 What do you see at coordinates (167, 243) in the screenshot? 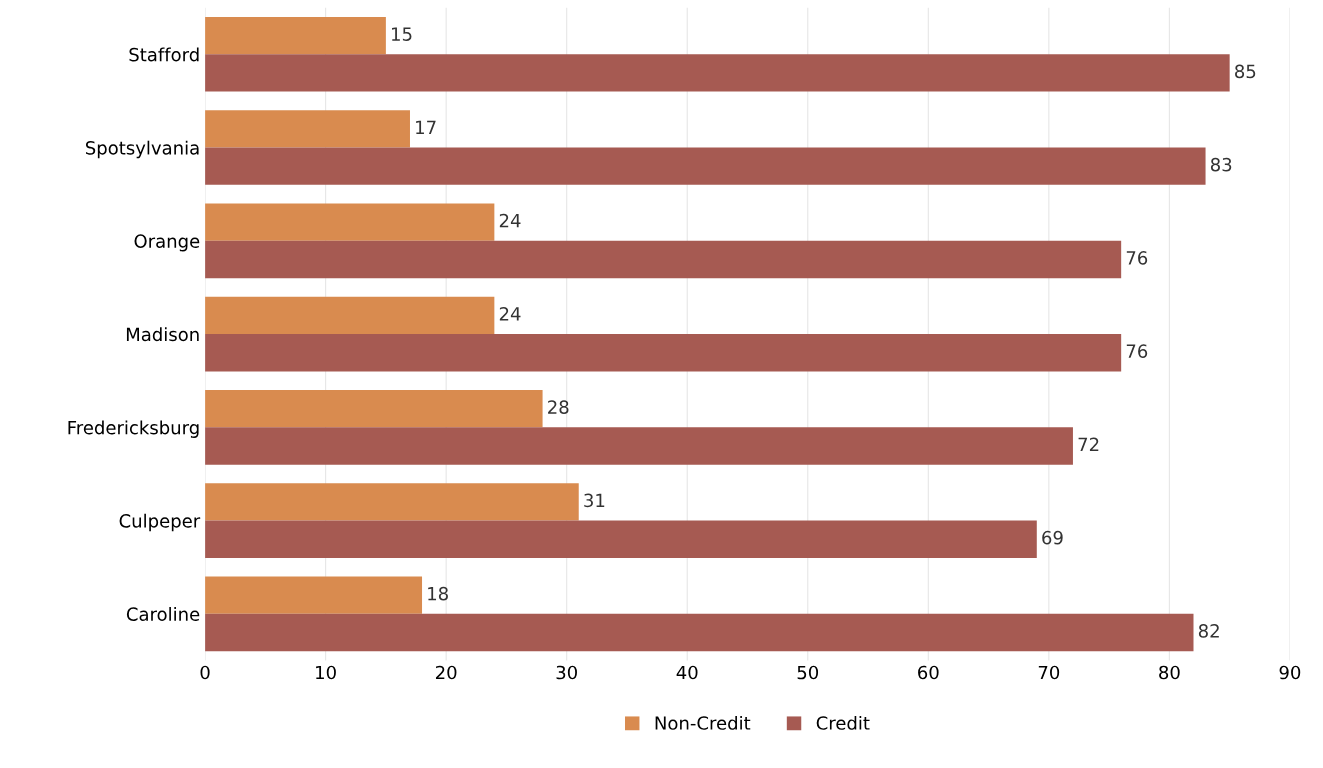
I see `y-tick-label: Orange` at bounding box center [167, 243].